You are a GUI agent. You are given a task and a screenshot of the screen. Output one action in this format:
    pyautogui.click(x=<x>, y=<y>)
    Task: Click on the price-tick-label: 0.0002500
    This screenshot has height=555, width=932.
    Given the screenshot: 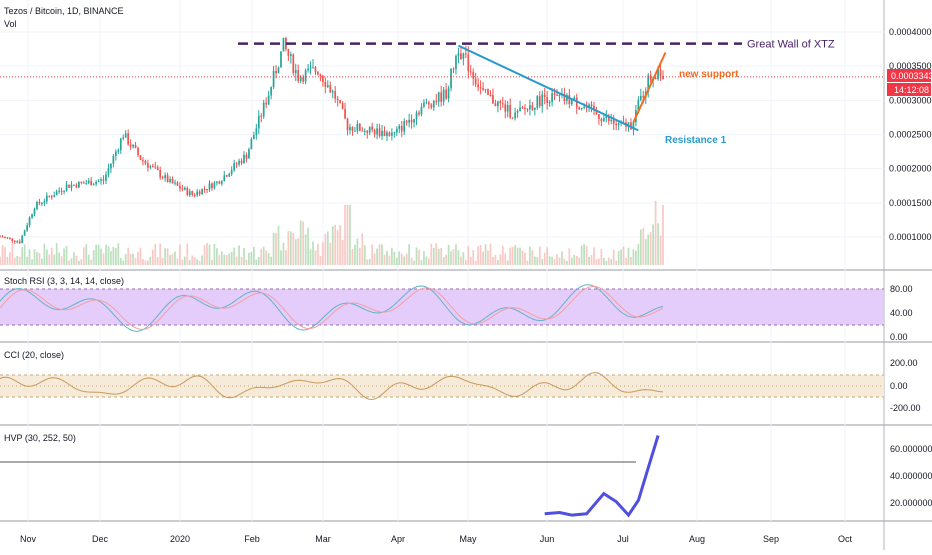 What is the action you would take?
    pyautogui.click(x=910, y=135)
    